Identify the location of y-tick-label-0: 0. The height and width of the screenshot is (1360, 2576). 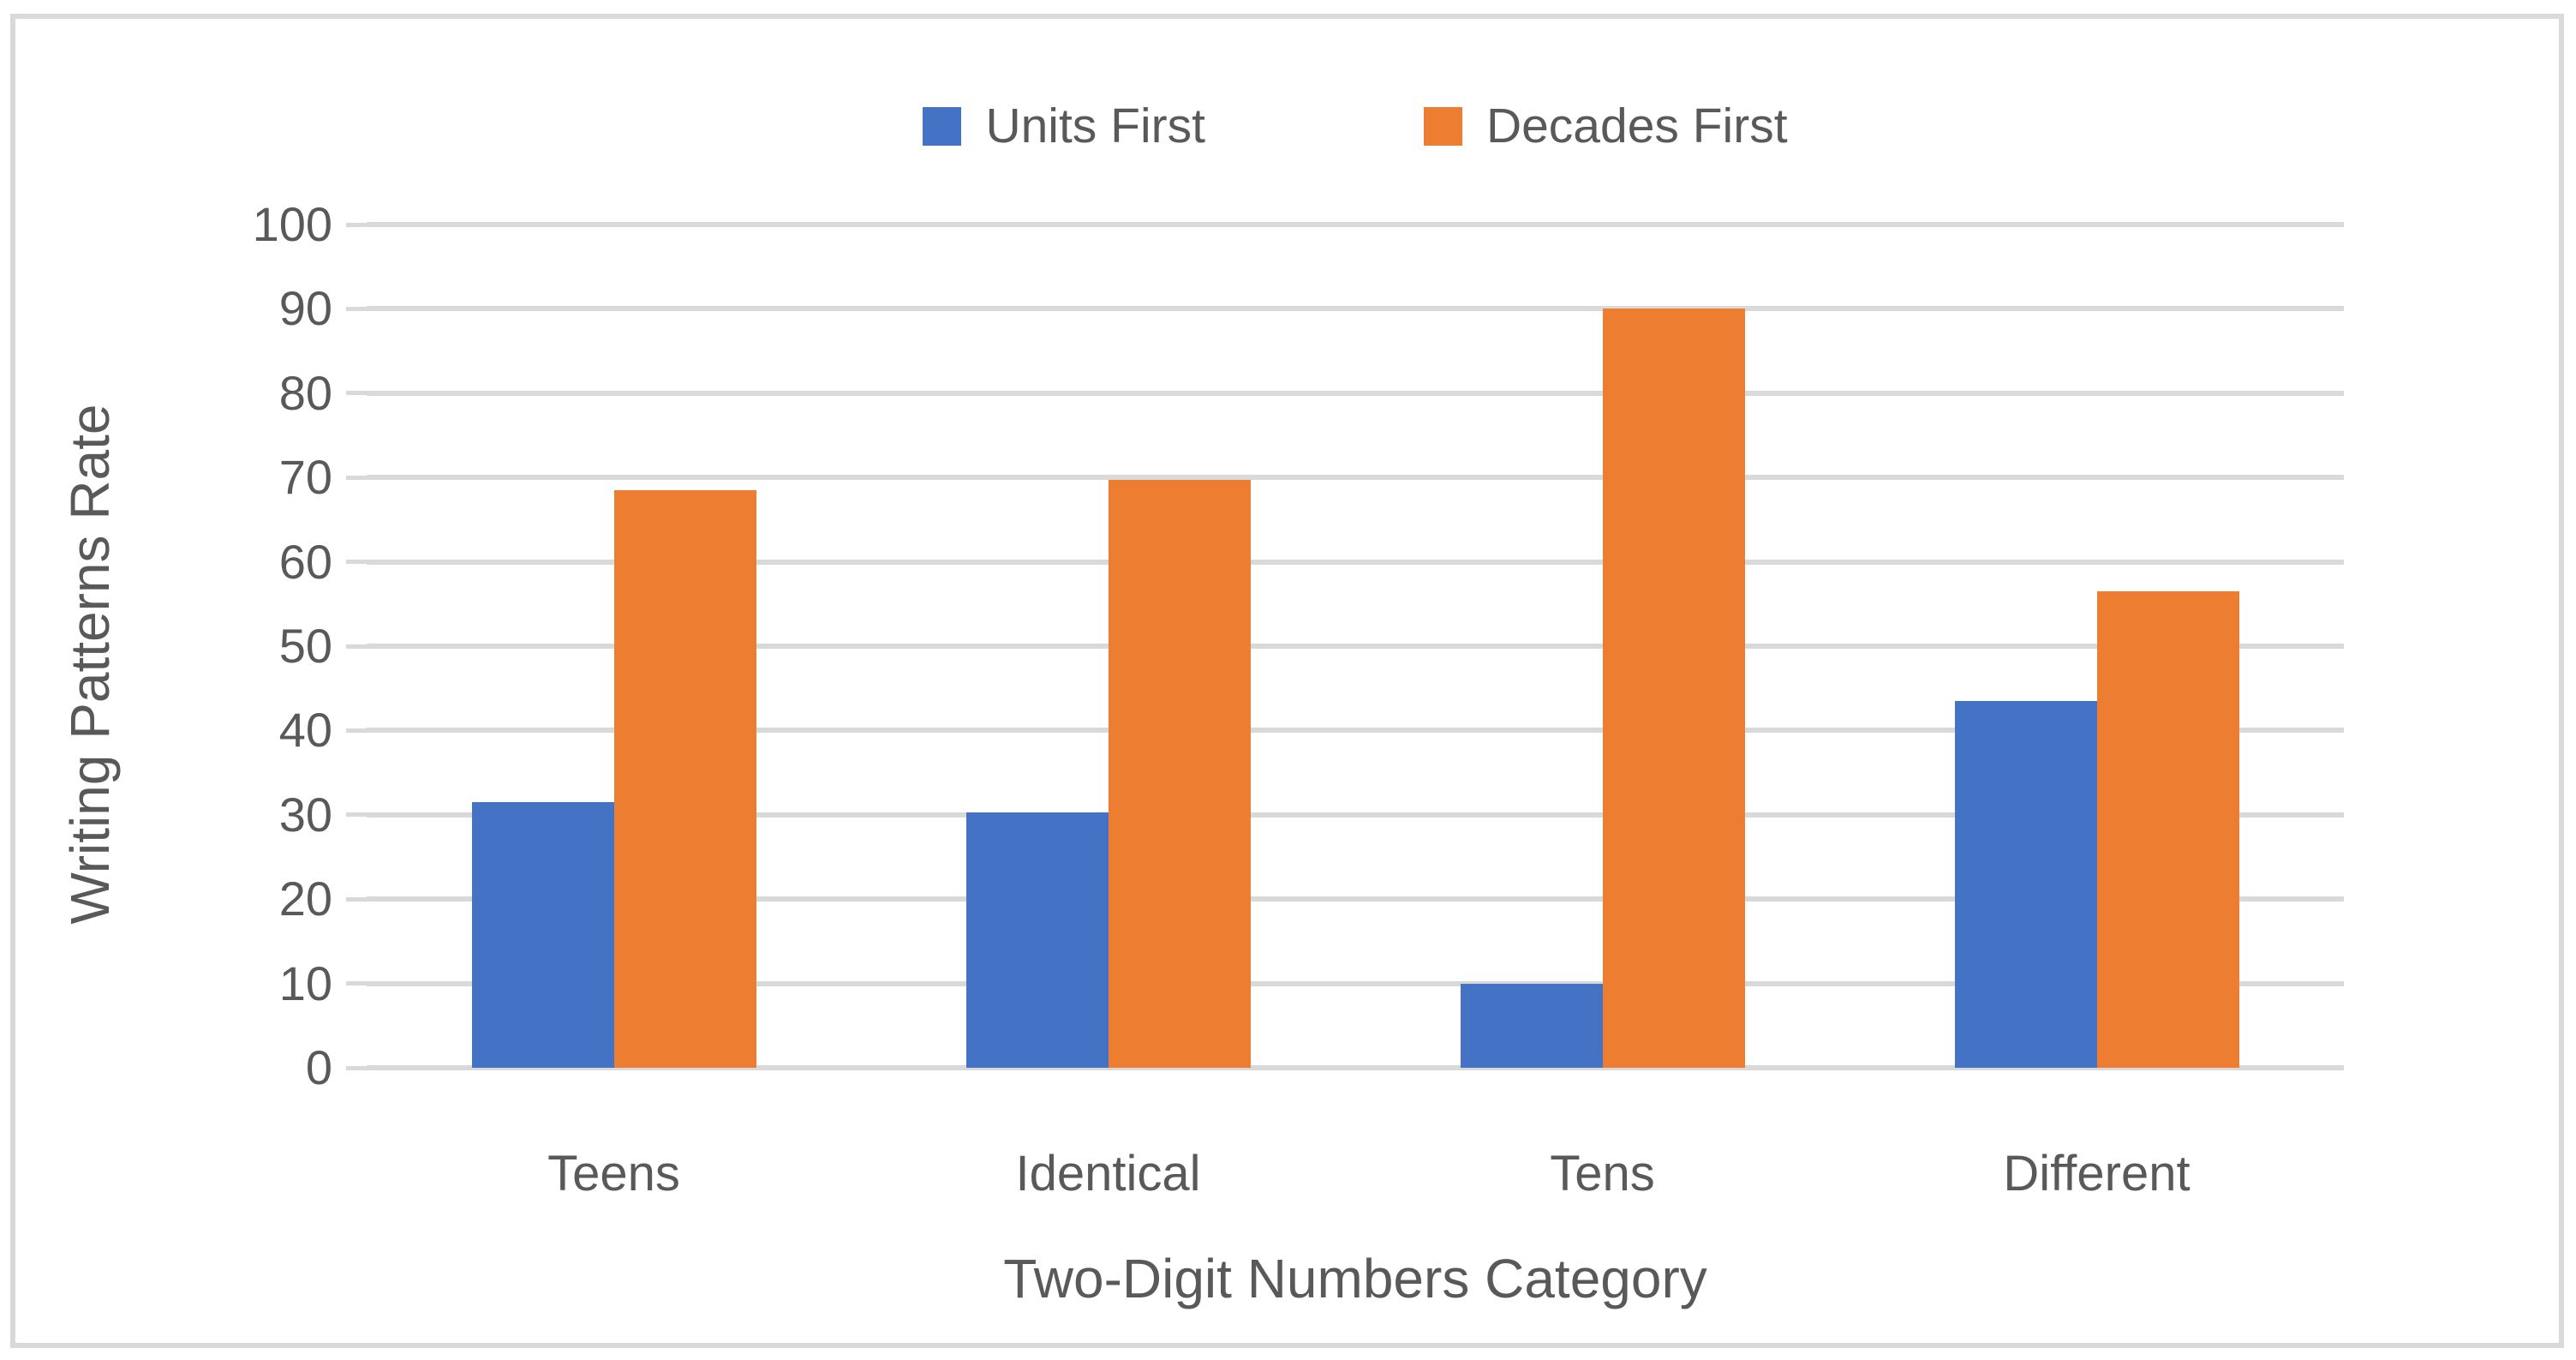
(318, 1067).